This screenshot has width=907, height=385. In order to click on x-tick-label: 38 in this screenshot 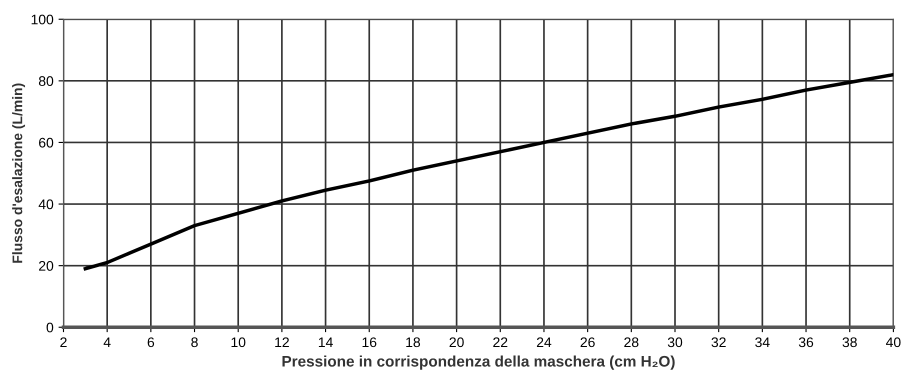, I will do `click(849, 342)`.